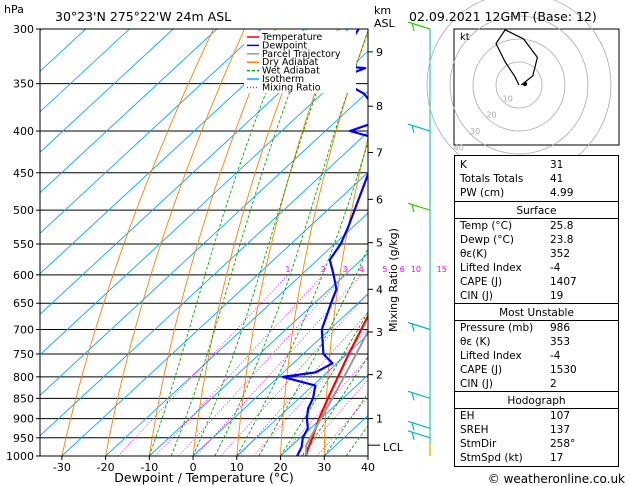  Describe the element at coordinates (379, 106) in the screenshot. I see `altitude-tick-label: 8` at that location.